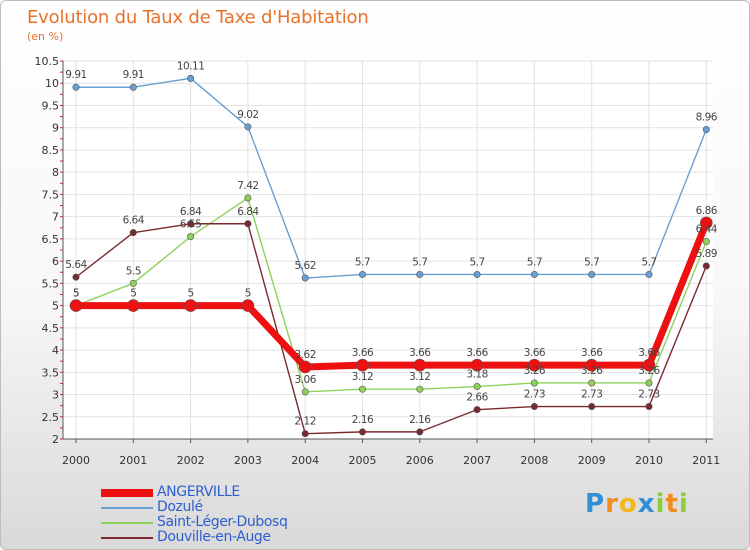 The height and width of the screenshot is (550, 750). Describe the element at coordinates (55, 395) in the screenshot. I see `y-tick-label: 3` at that location.